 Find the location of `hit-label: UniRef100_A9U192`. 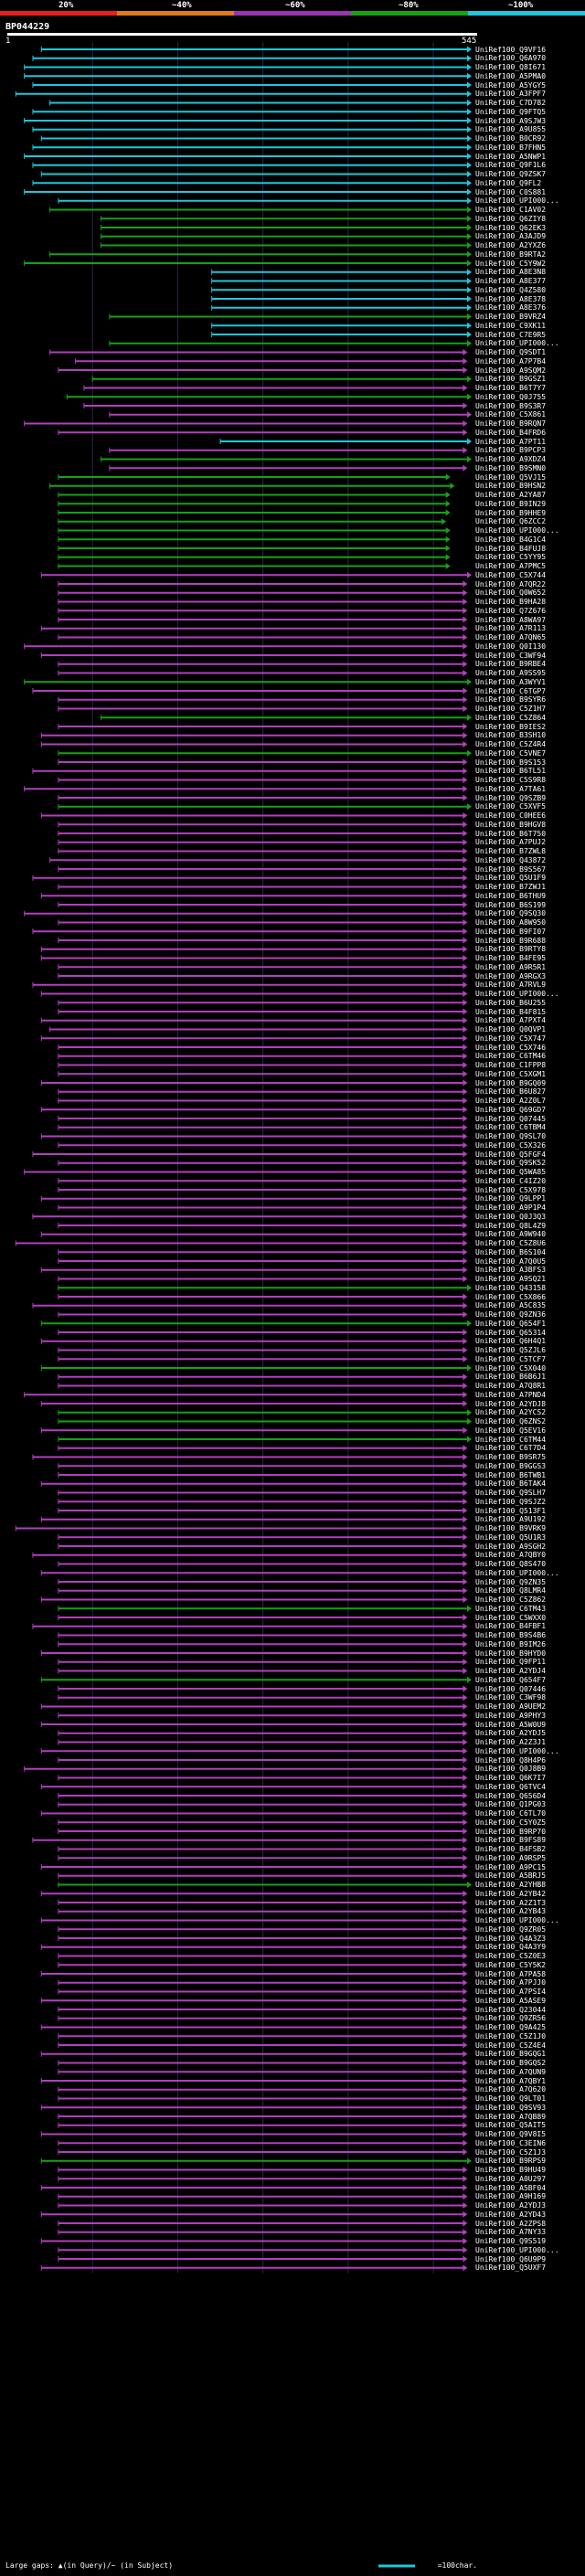

hit-label: UniRef100_A9U192 is located at coordinates (511, 1519).